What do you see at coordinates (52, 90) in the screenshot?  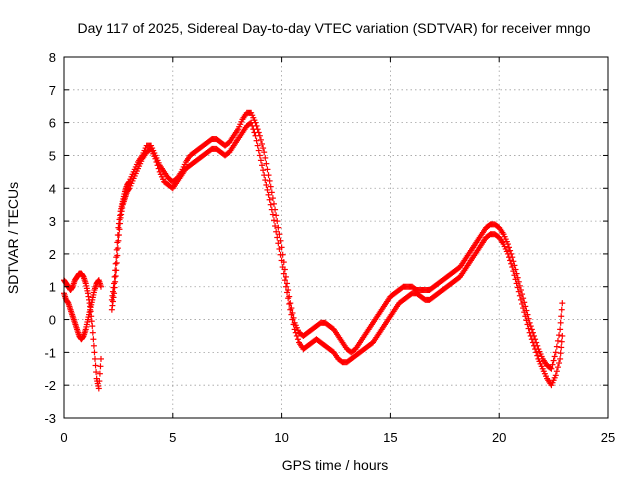 I see `y-tick-label: 7` at bounding box center [52, 90].